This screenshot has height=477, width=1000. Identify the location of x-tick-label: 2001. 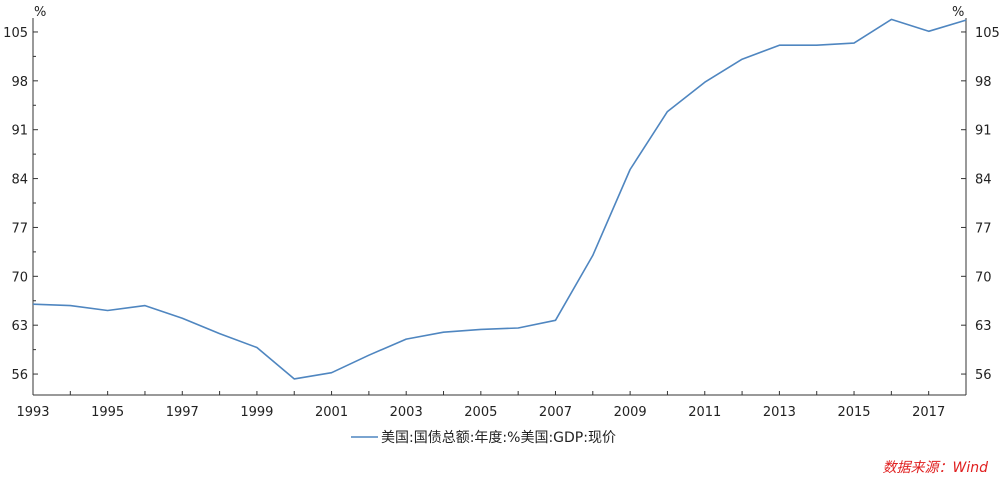
(331, 412).